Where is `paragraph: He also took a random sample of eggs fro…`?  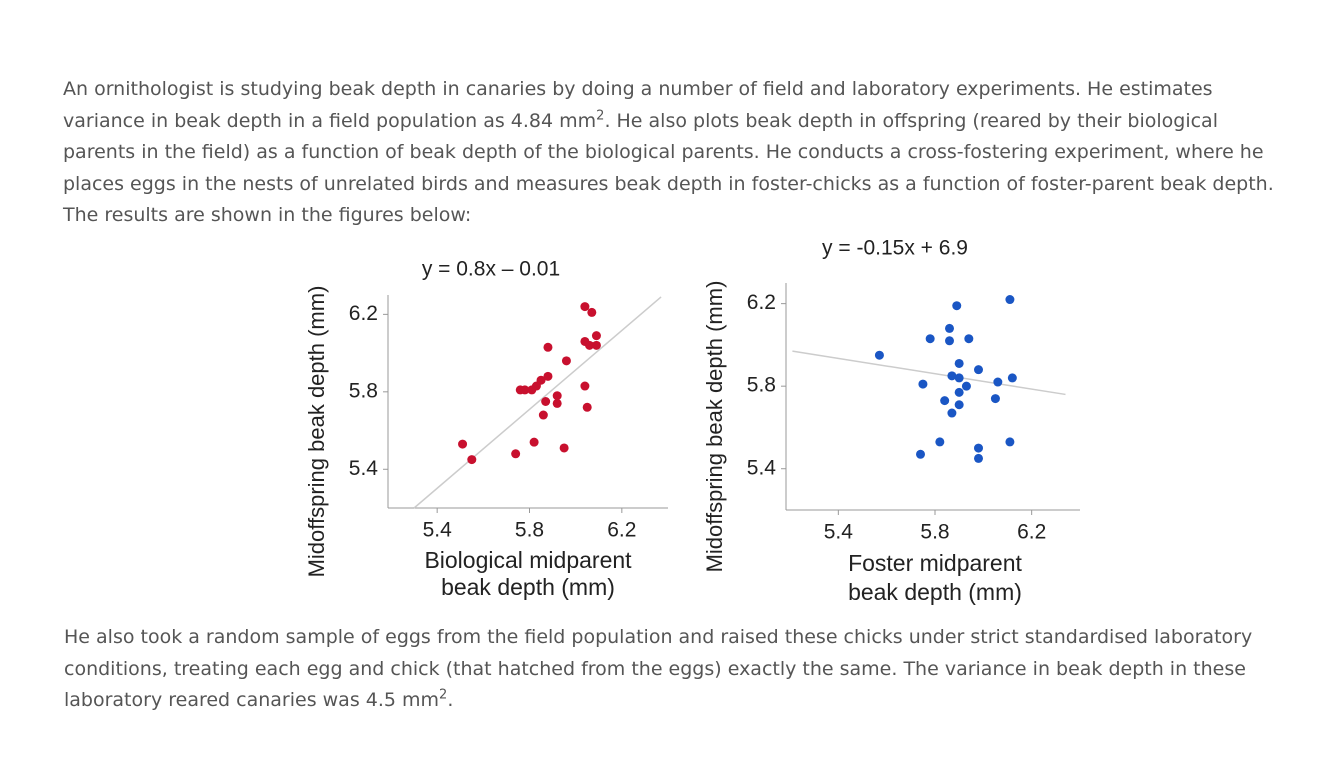
paragraph: He also took a random sample of eggs fro… is located at coordinates (676, 669).